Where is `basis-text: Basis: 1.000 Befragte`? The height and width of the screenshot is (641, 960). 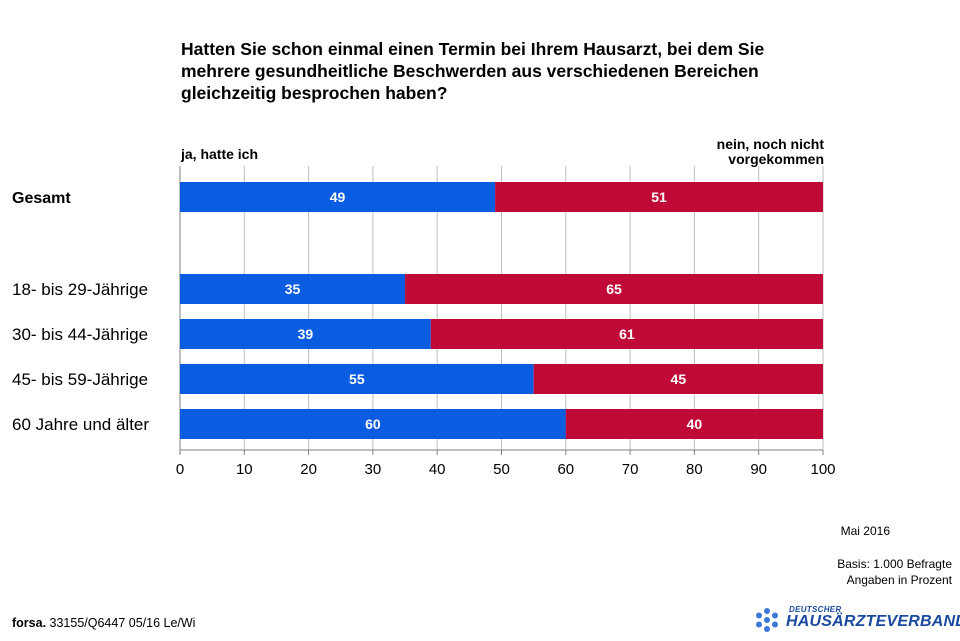 basis-text: Basis: 1.000 Befragte is located at coordinates (894, 564).